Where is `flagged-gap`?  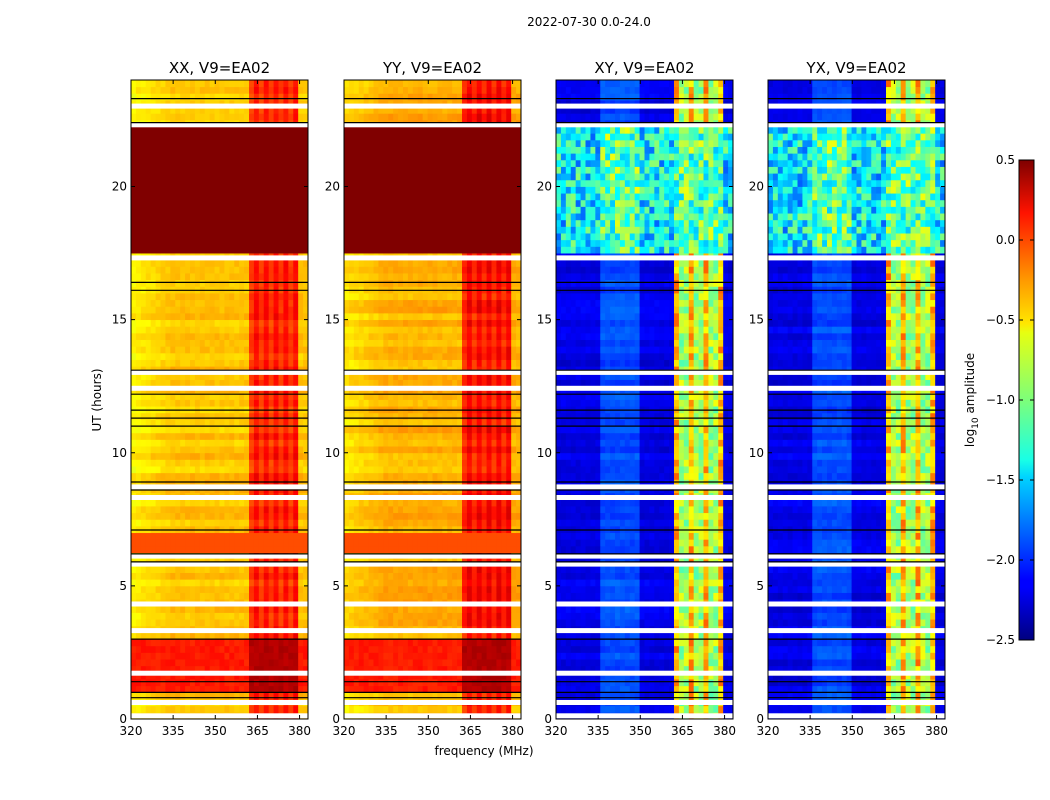
flagged-gap is located at coordinates (219, 487).